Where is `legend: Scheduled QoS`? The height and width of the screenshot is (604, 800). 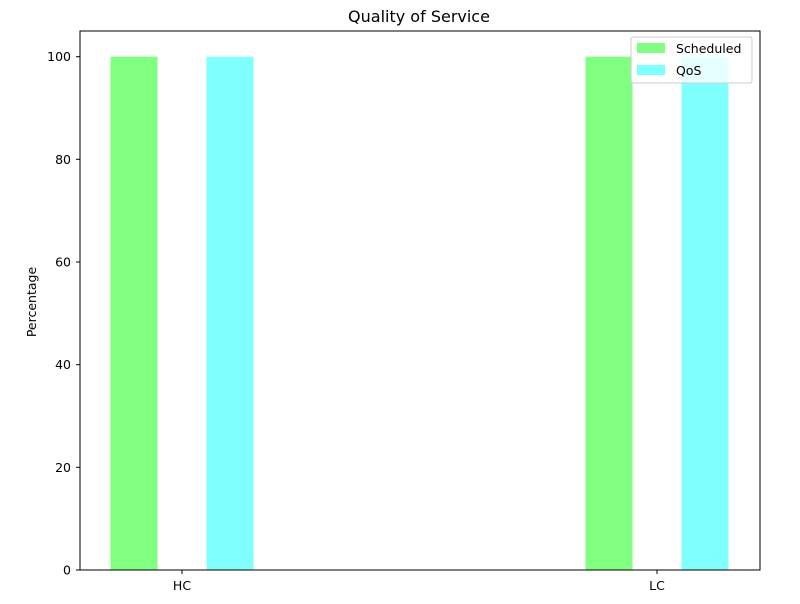
legend: Scheduled QoS is located at coordinates (691, 60).